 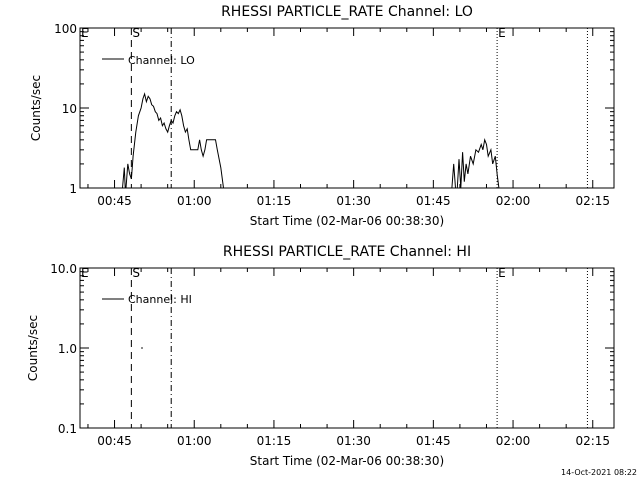 What do you see at coordinates (347, 12) in the screenshot?
I see `chart-title-lo: RHESSI PARTICLE_RATE Channel: LO` at bounding box center [347, 12].